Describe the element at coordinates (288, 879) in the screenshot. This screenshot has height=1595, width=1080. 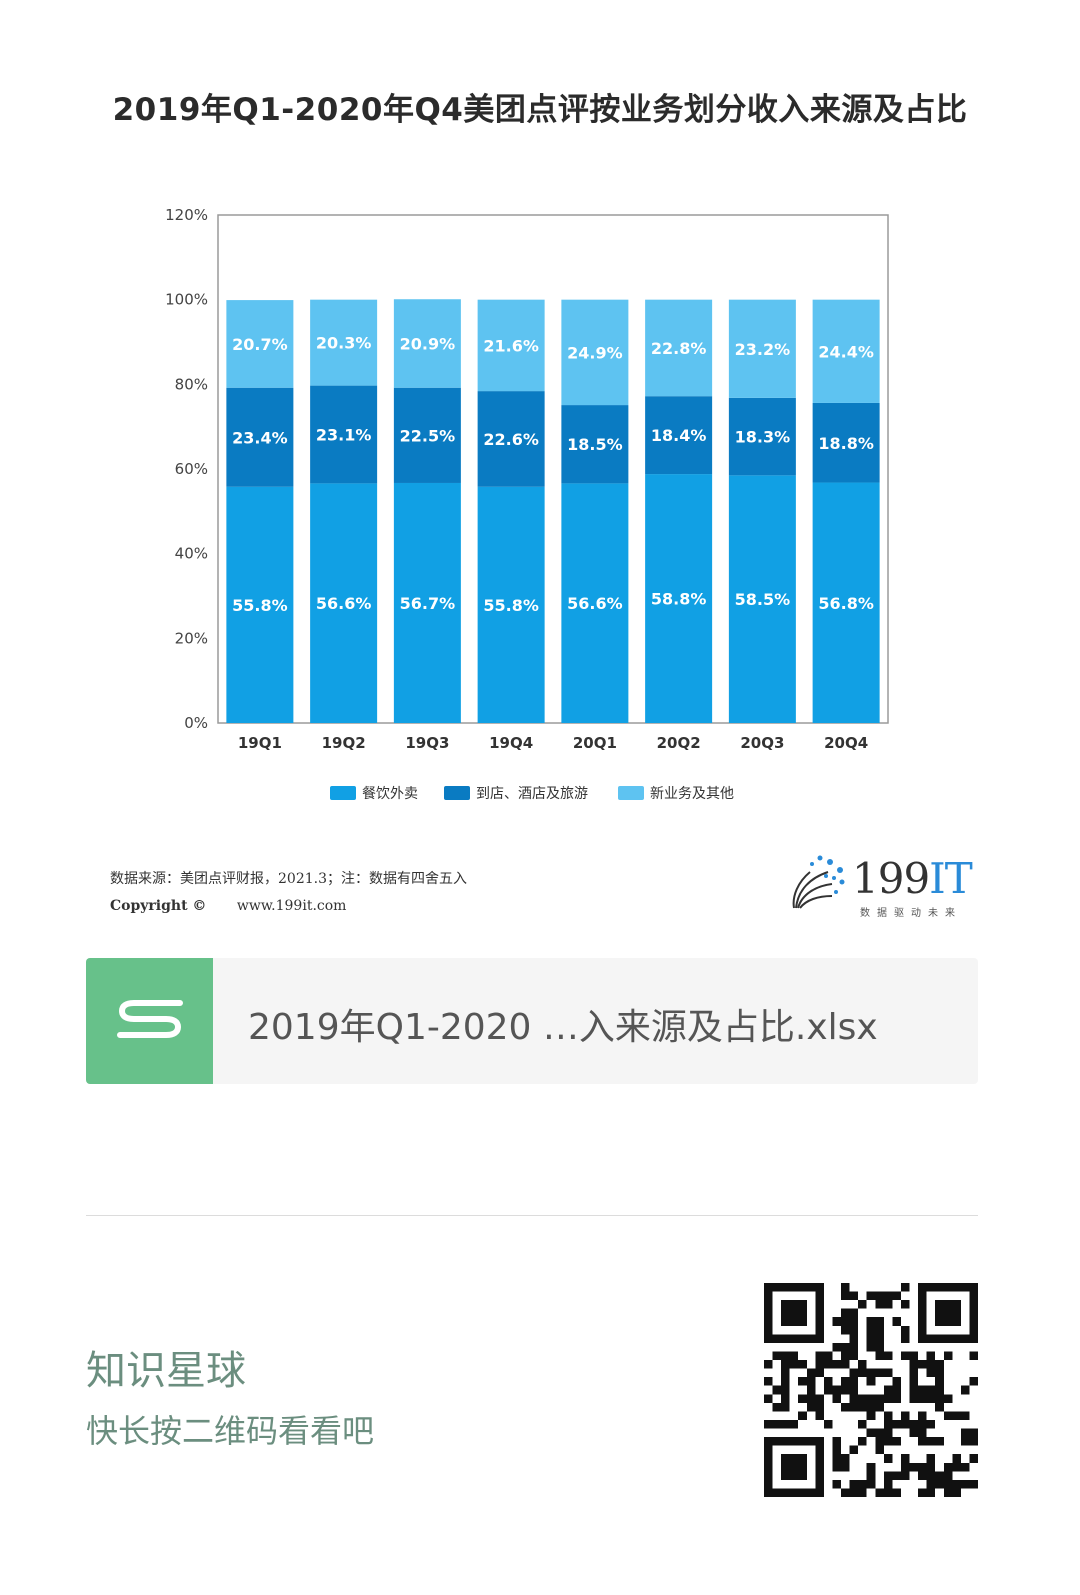
I see `source-text: 数据来源：美团点评财报，2021.3；注：数据有四舍五入` at that location.